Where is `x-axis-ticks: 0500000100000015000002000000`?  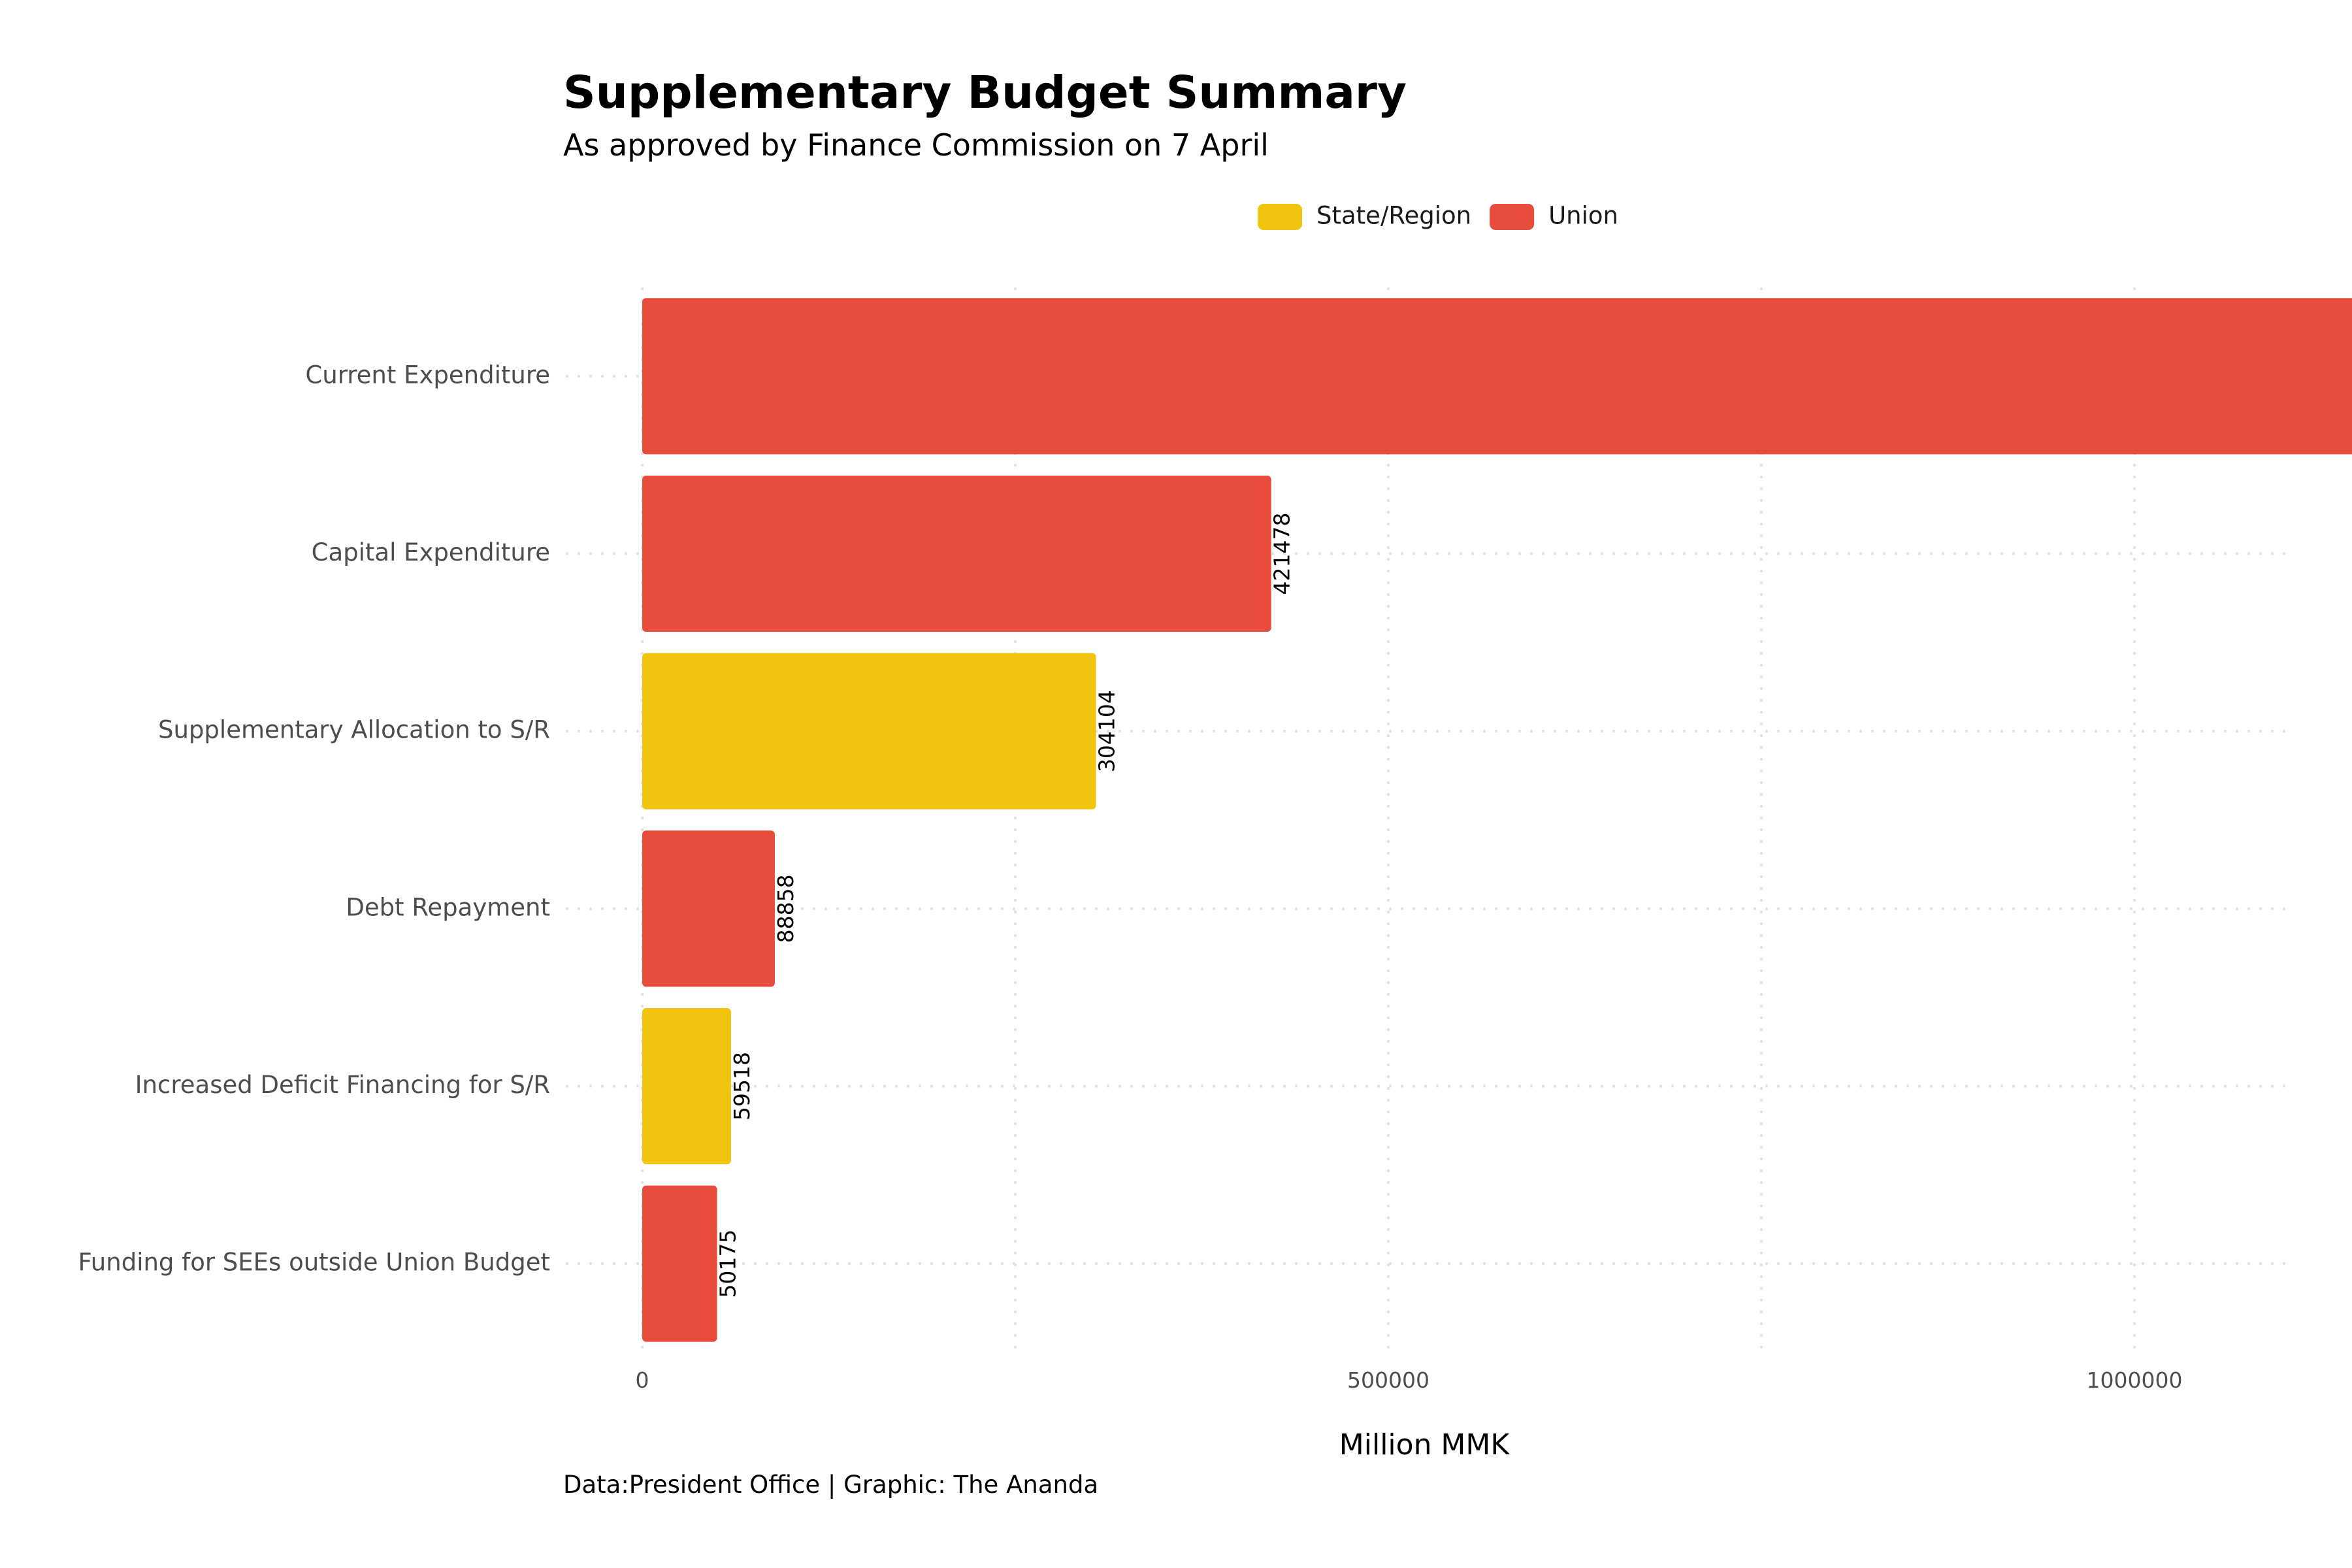 x-axis-ticks: 0500000100000015000002000000 is located at coordinates (1409, 1380).